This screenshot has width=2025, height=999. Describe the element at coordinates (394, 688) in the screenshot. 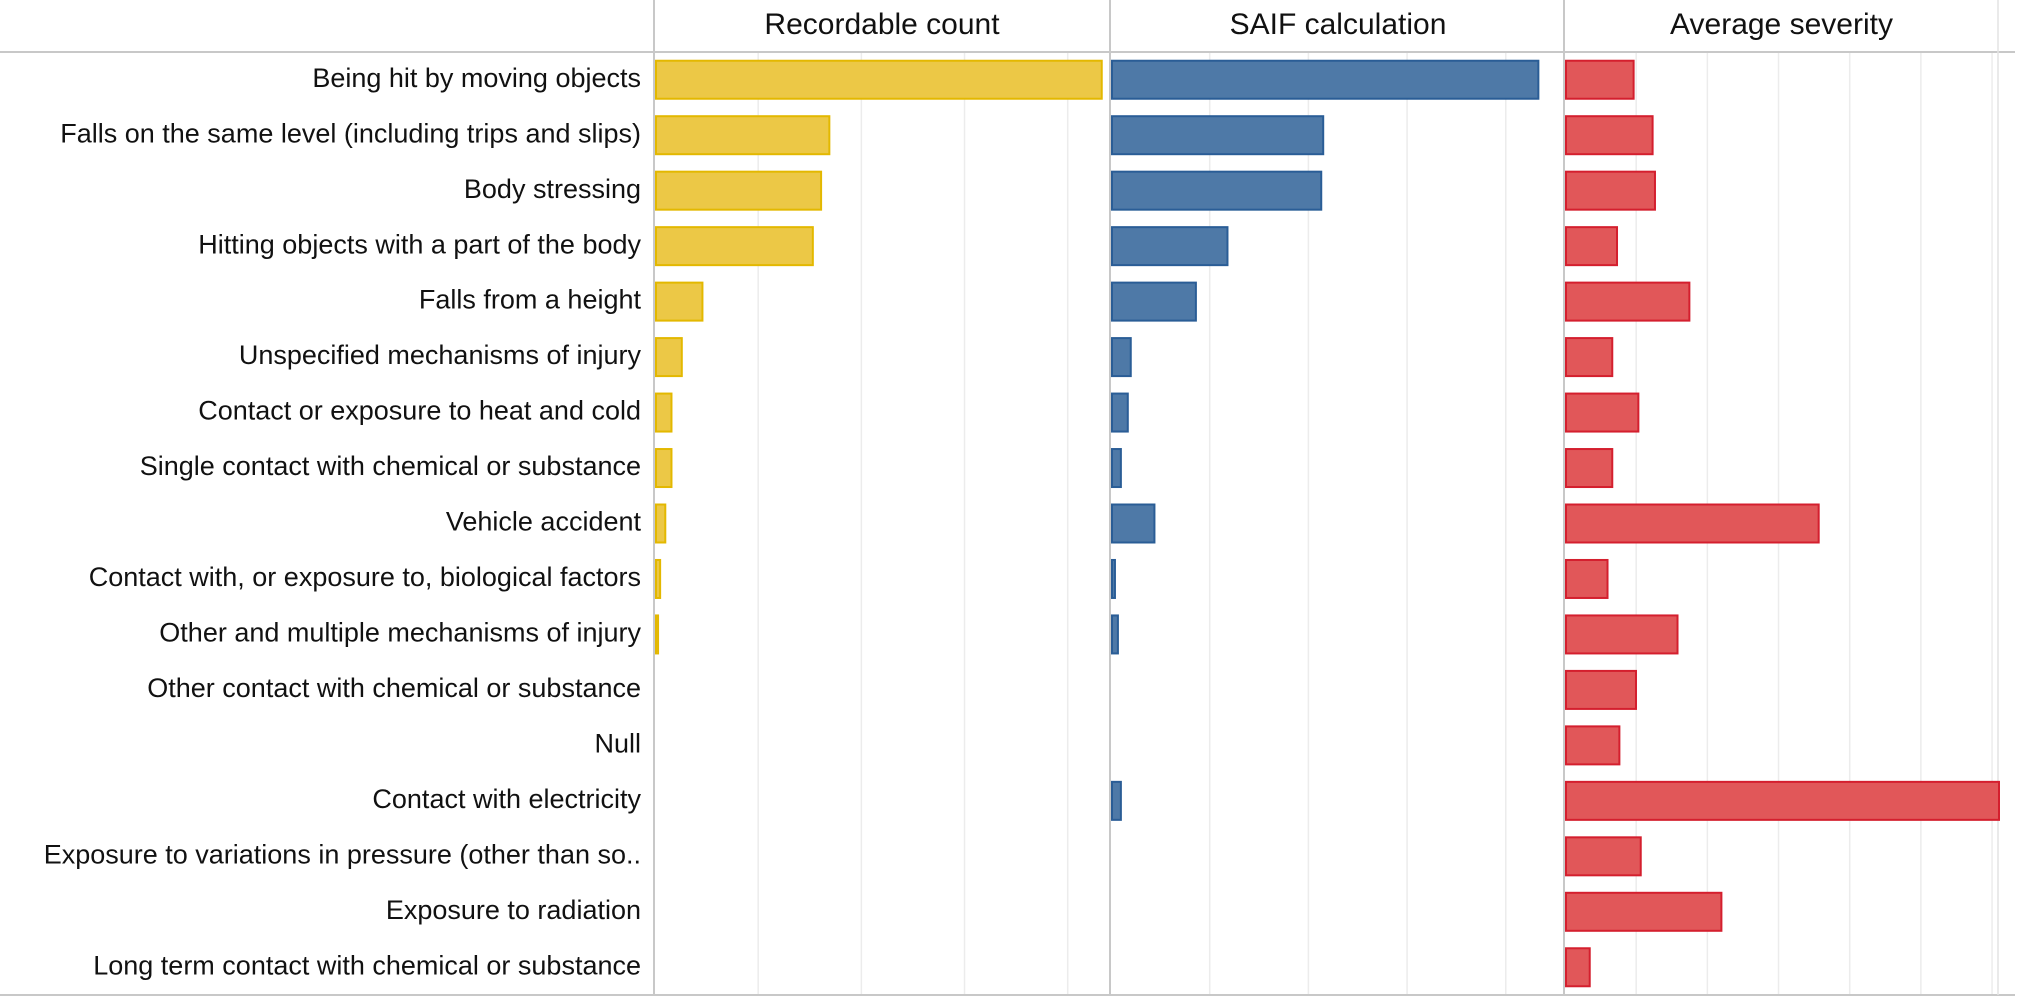

I see `category-label: Other contact with chemical or substance` at that location.